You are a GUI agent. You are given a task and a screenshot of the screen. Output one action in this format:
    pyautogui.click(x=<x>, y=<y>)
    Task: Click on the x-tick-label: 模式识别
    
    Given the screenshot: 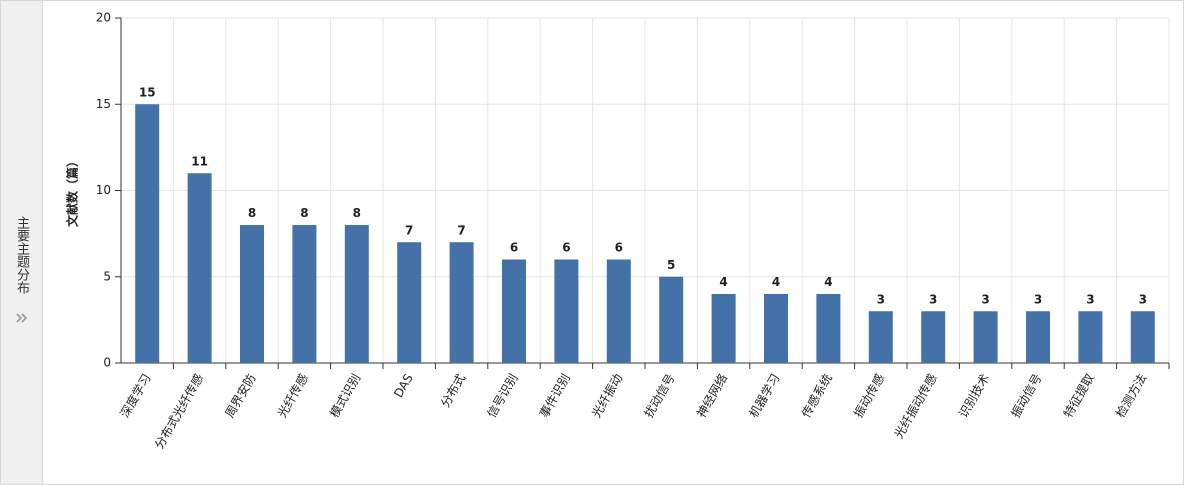 What is the action you would take?
    pyautogui.click(x=345, y=396)
    